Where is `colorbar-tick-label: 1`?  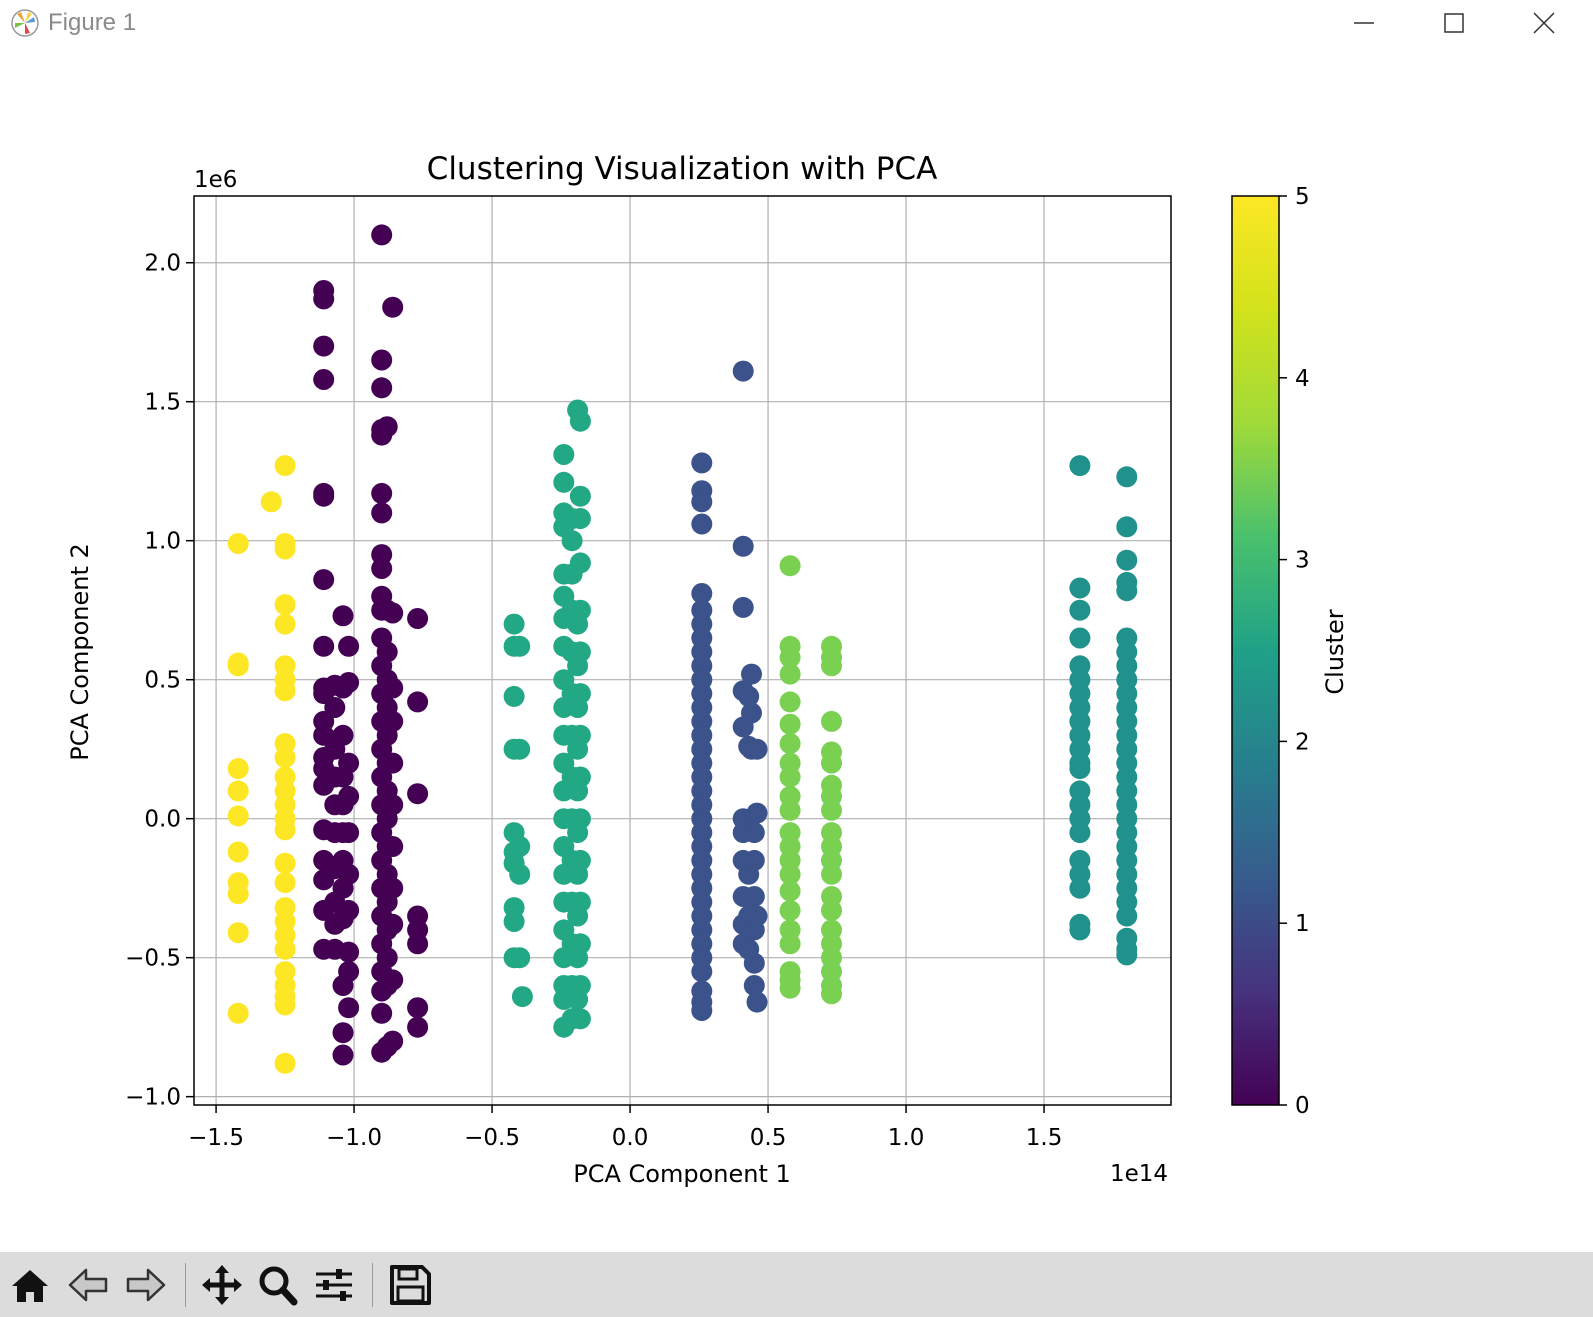
colorbar-tick-label: 1 is located at coordinates (1302, 924).